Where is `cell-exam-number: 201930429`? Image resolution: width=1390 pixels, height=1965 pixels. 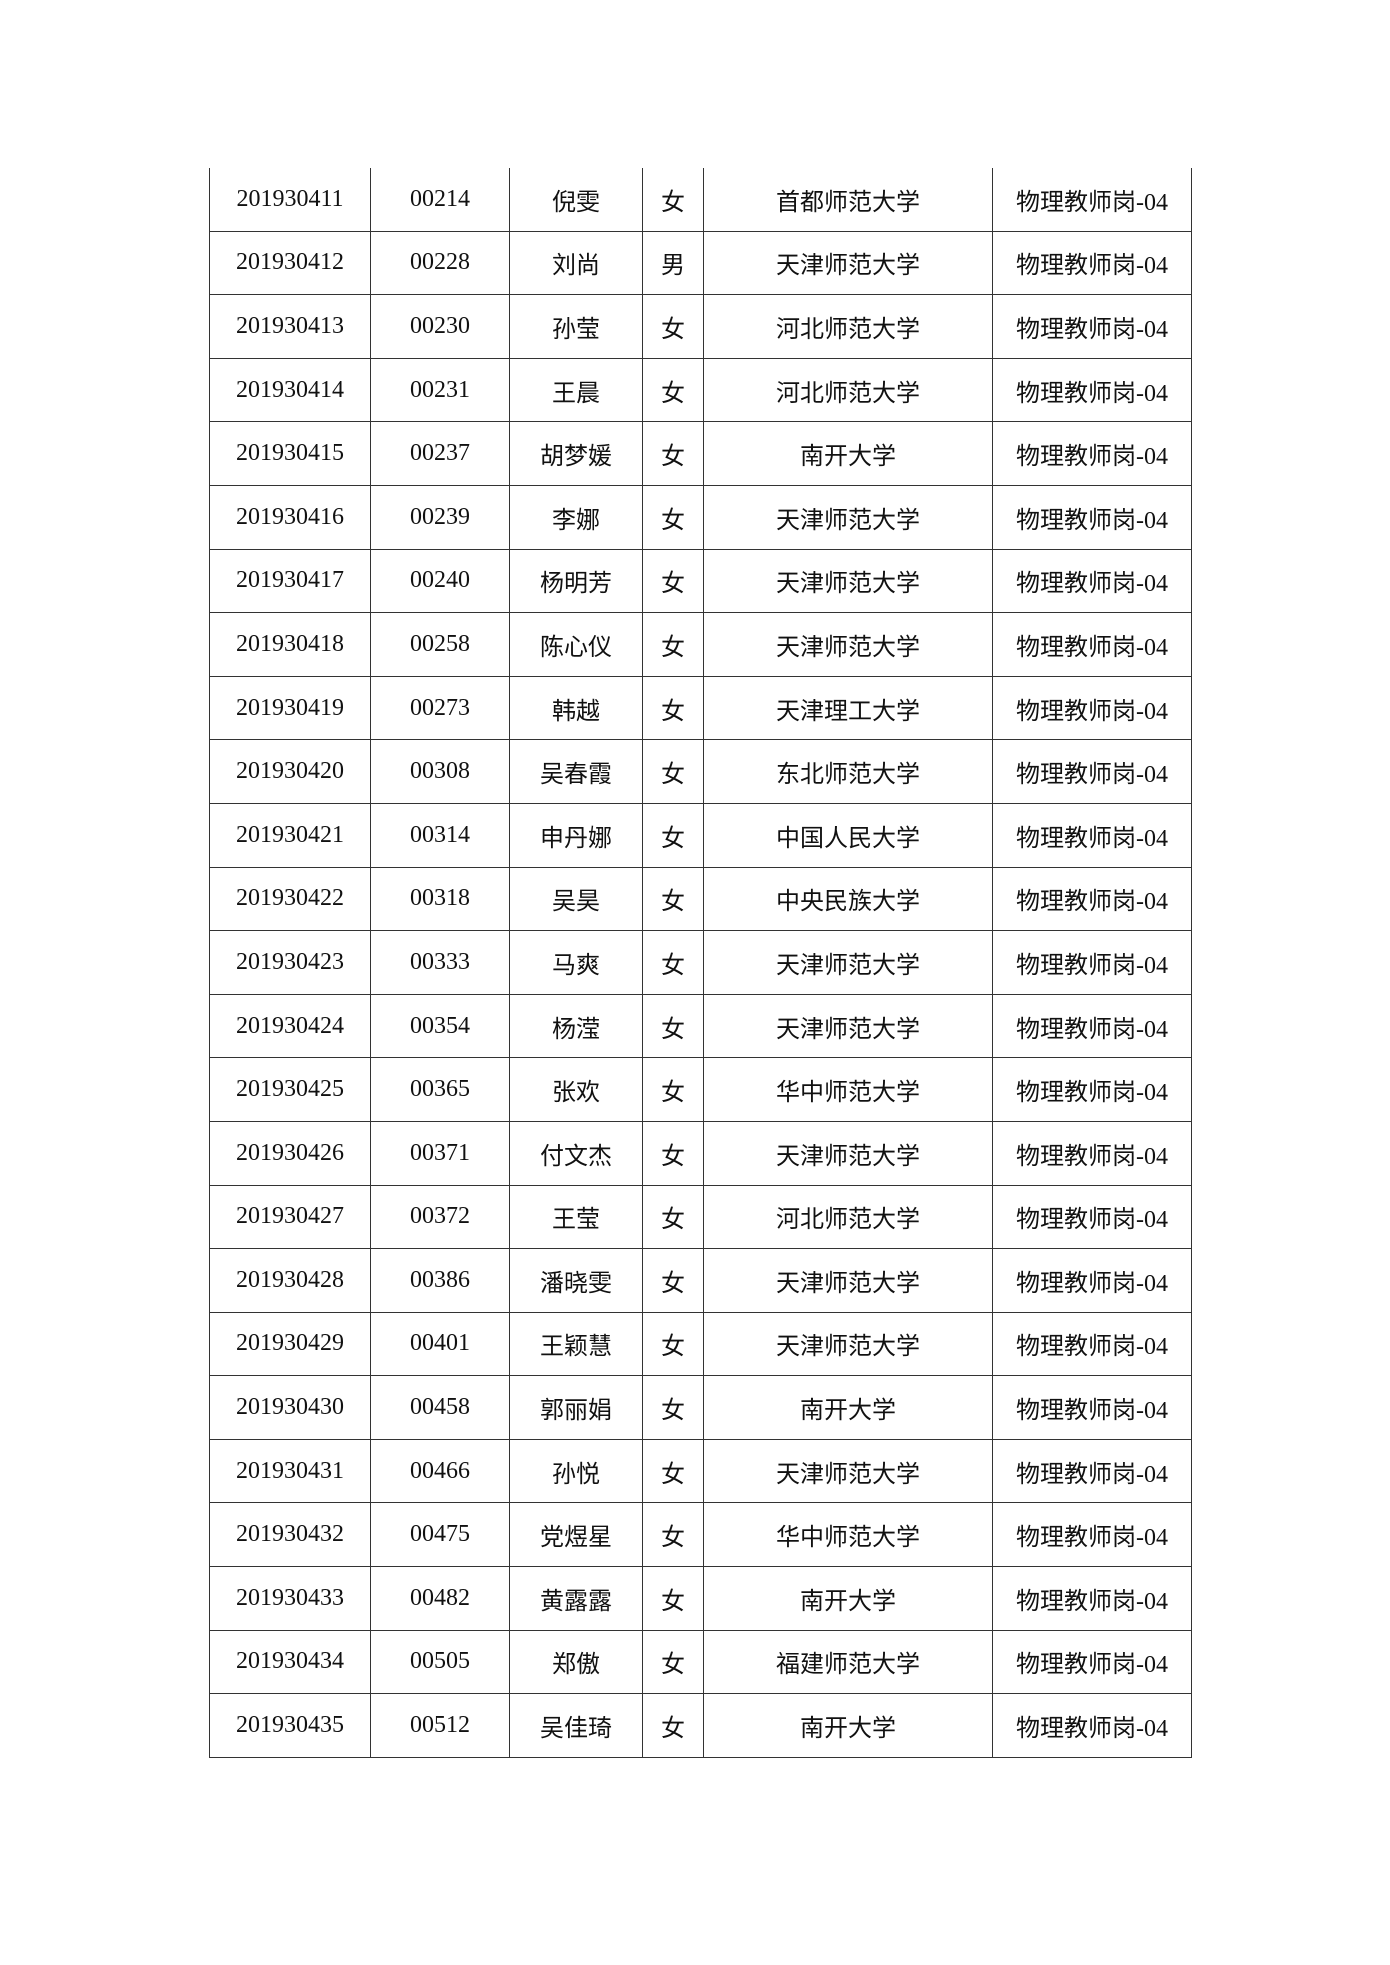 cell-exam-number: 201930429 is located at coordinates (290, 1344).